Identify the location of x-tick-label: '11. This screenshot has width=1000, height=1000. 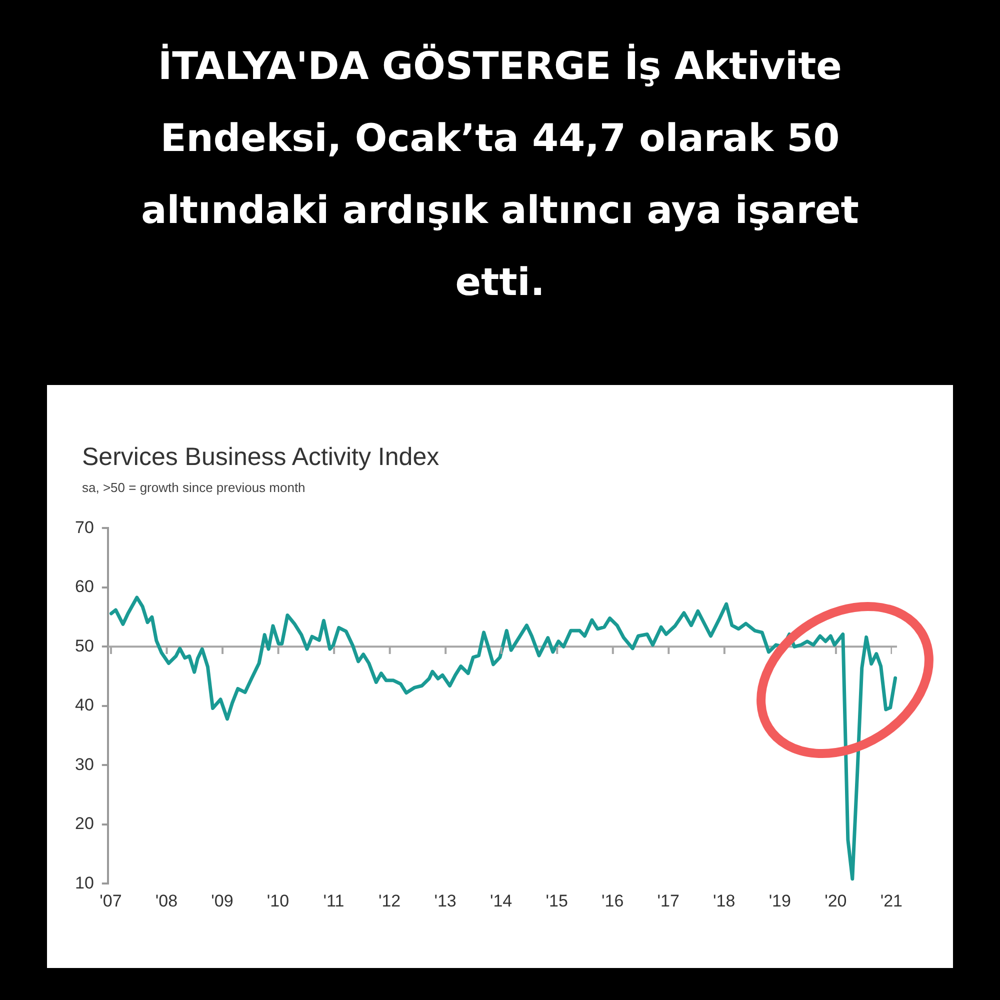
(333, 900).